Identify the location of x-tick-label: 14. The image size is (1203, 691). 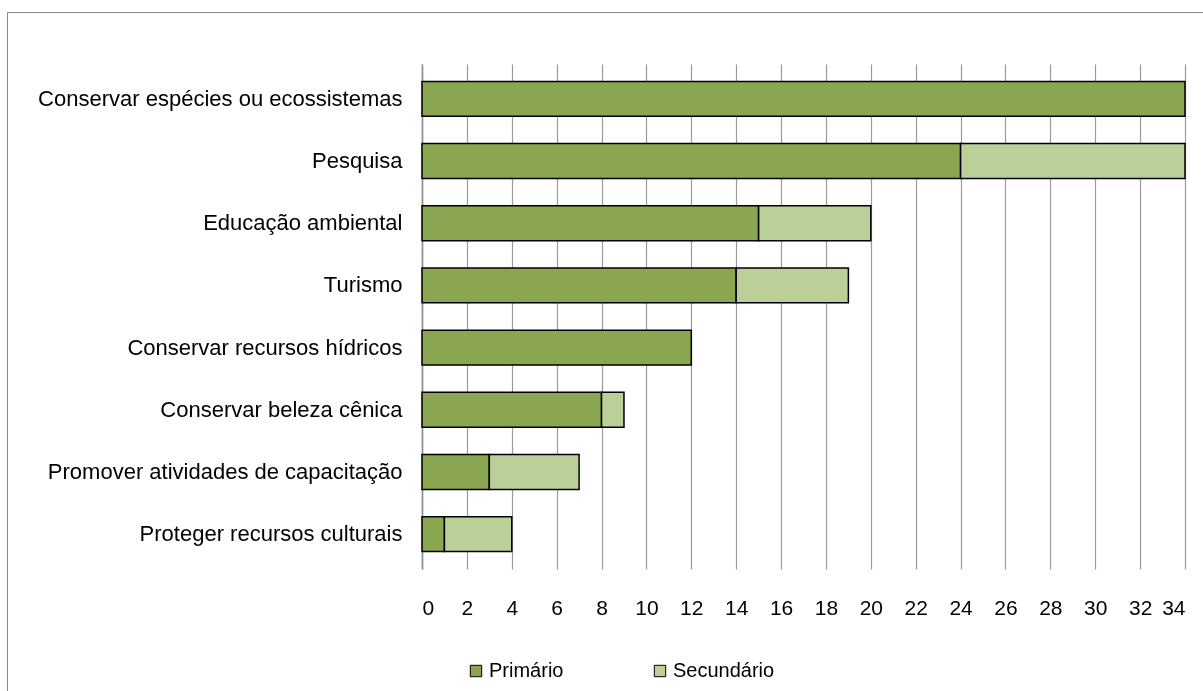
(737, 607).